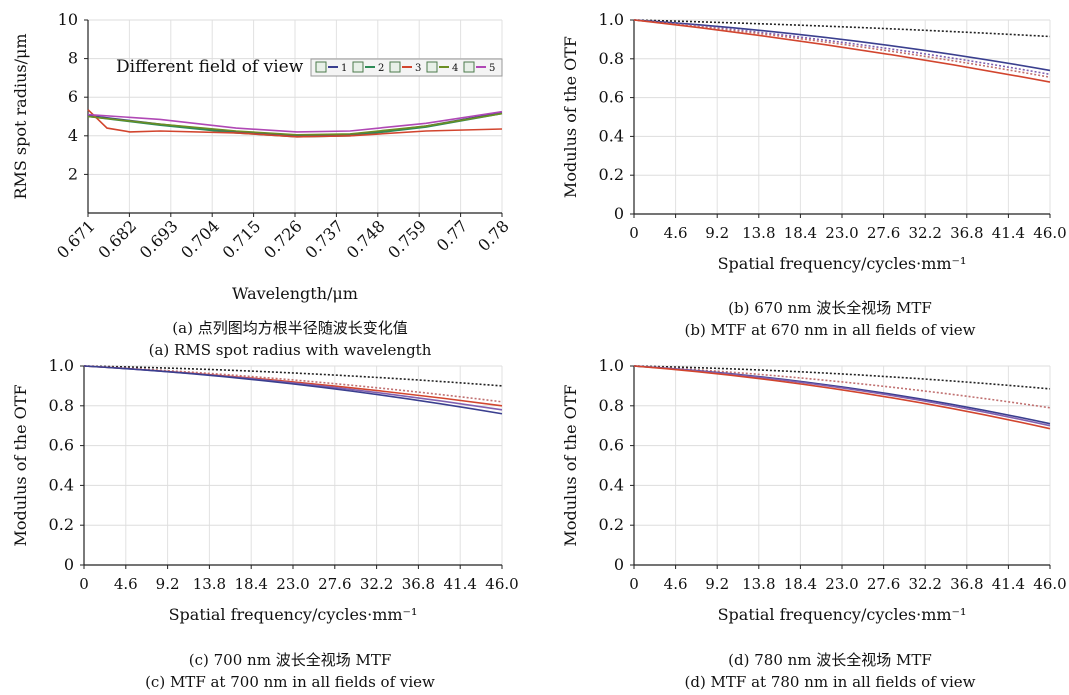 The image size is (1069, 695). What do you see at coordinates (800, 233) in the screenshot?
I see `chart-b-x-tick-label: 18.4` at bounding box center [800, 233].